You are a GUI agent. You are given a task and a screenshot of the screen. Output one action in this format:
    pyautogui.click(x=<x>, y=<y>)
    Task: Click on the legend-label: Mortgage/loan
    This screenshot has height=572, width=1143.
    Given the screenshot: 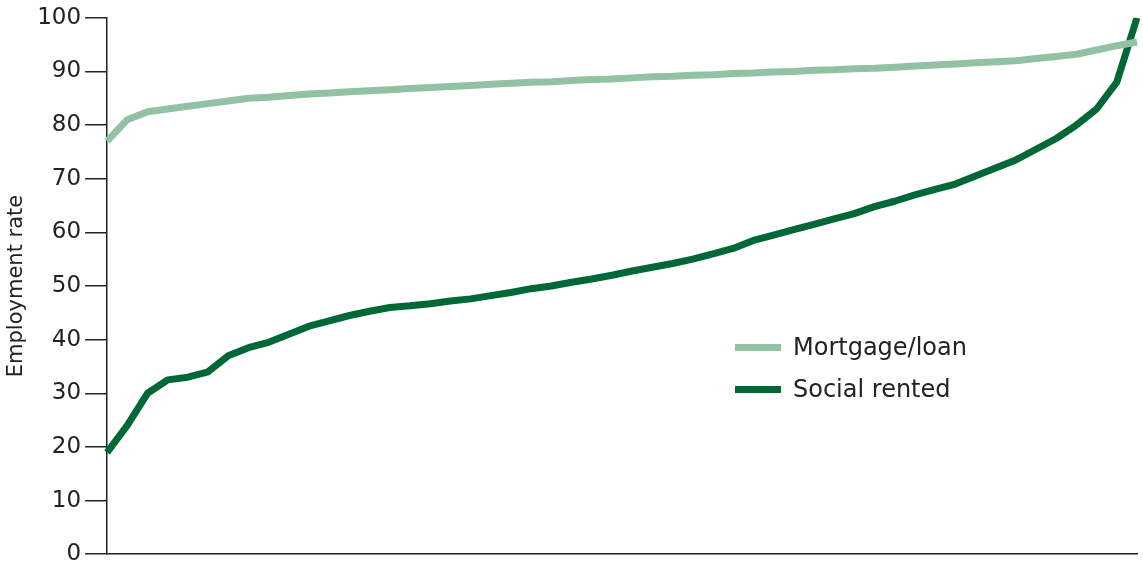 What is the action you would take?
    pyautogui.click(x=880, y=347)
    